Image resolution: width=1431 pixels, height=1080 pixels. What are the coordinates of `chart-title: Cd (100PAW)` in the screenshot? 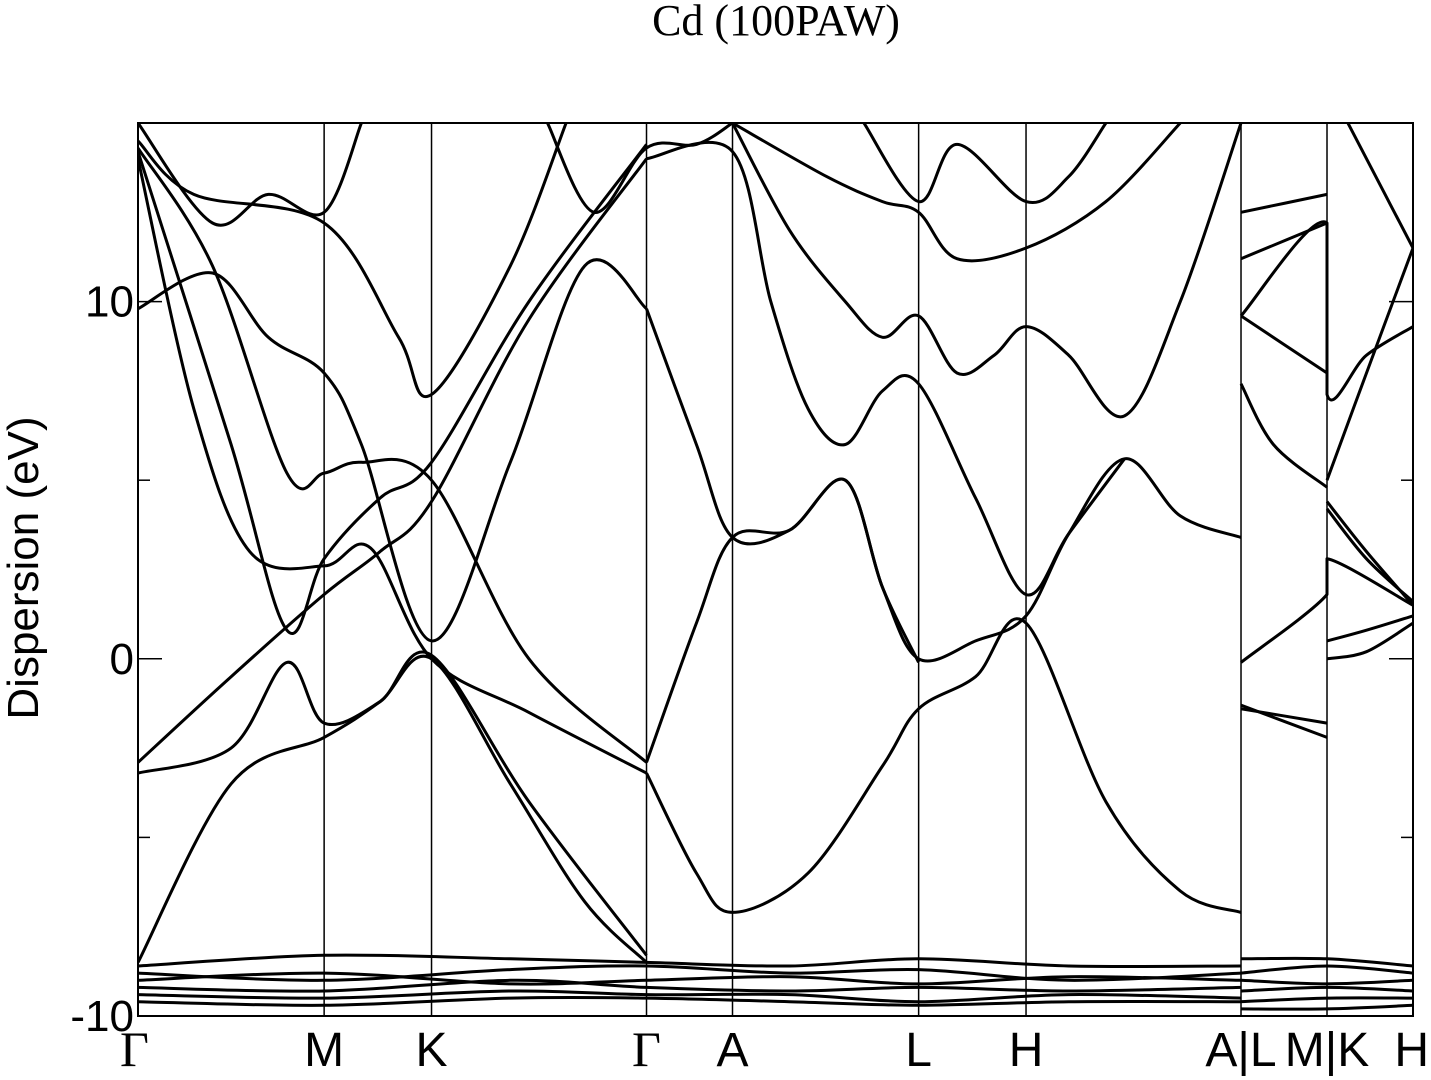 It's located at (776, 22).